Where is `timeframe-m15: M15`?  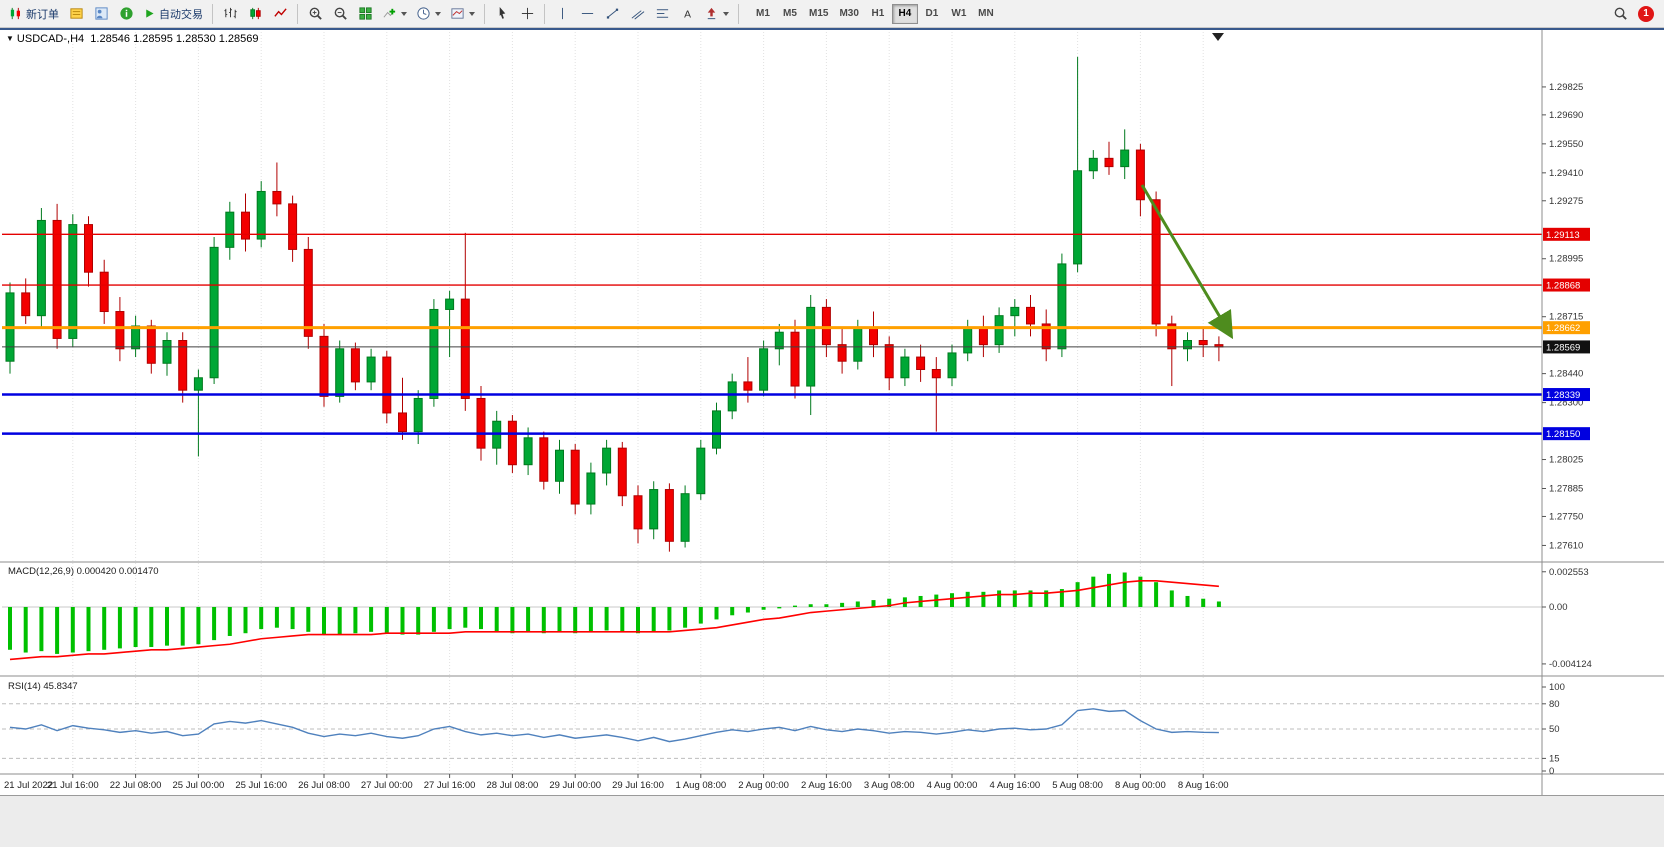 timeframe-m15: M15 is located at coordinates (818, 14).